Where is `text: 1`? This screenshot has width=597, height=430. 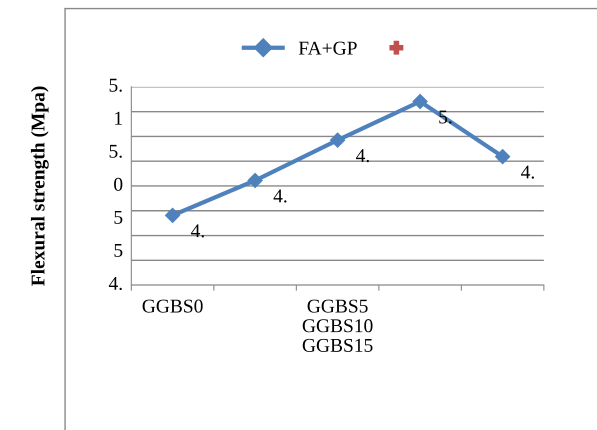
text: 1 is located at coordinates (118, 118).